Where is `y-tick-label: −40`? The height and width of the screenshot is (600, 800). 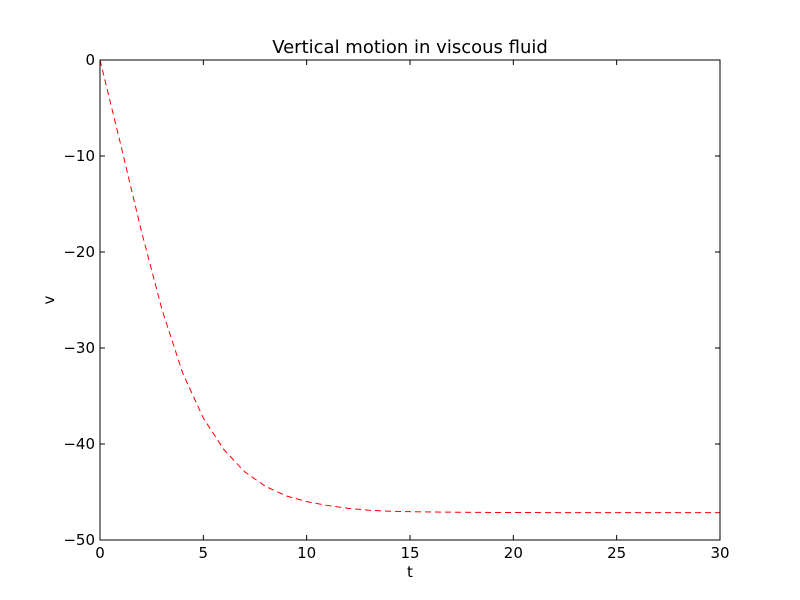
y-tick-label: −40 is located at coordinates (79, 444).